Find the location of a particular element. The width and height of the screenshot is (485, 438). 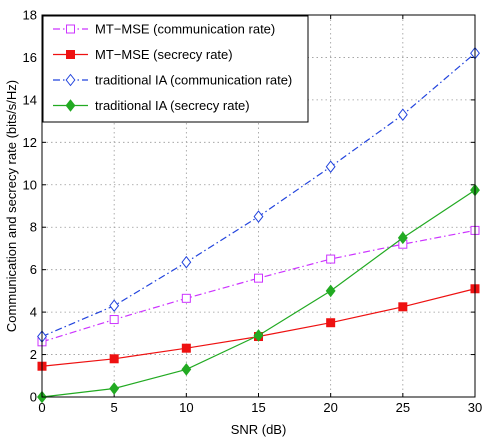

x-tick-label: 25 is located at coordinates (403, 407).